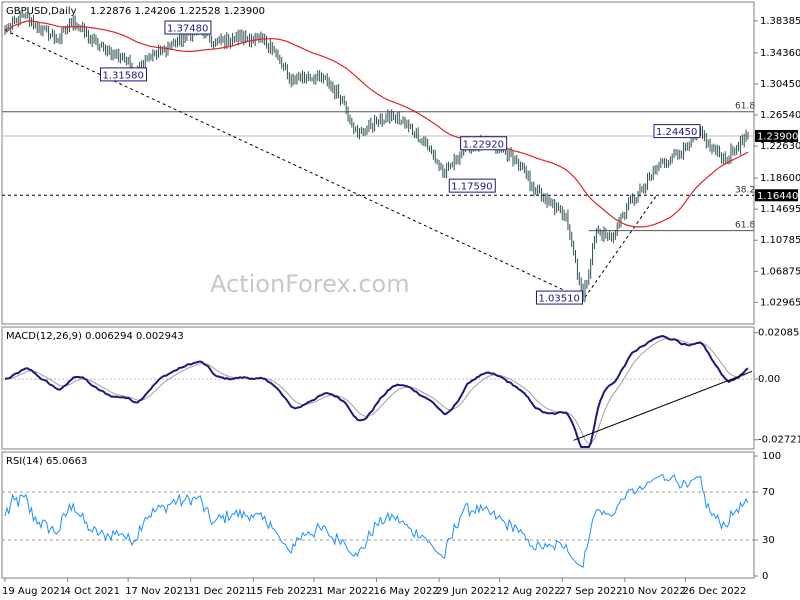 Image resolution: width=800 pixels, height=600 pixels. Describe the element at coordinates (95, 336) in the screenshot. I see `macd-title: MACD(12,26,9) 0.006294 0.002943` at that location.